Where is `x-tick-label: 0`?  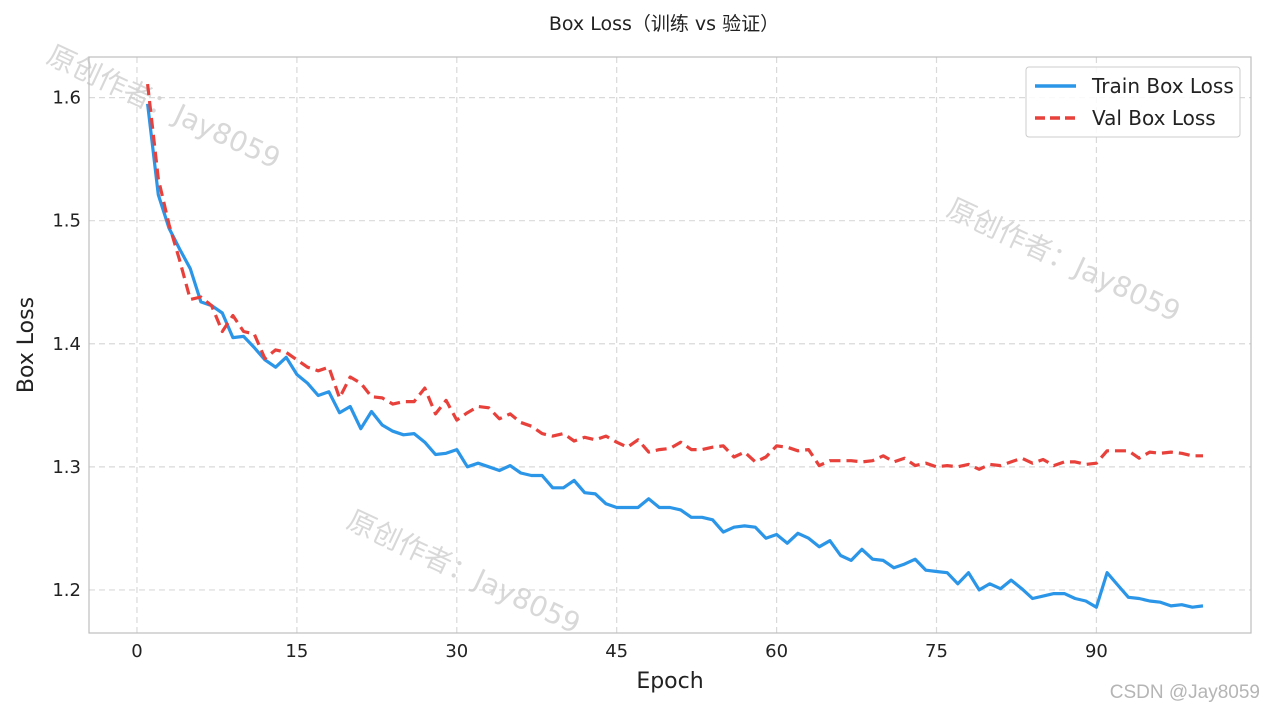
x-tick-label: 0 is located at coordinates (136, 651).